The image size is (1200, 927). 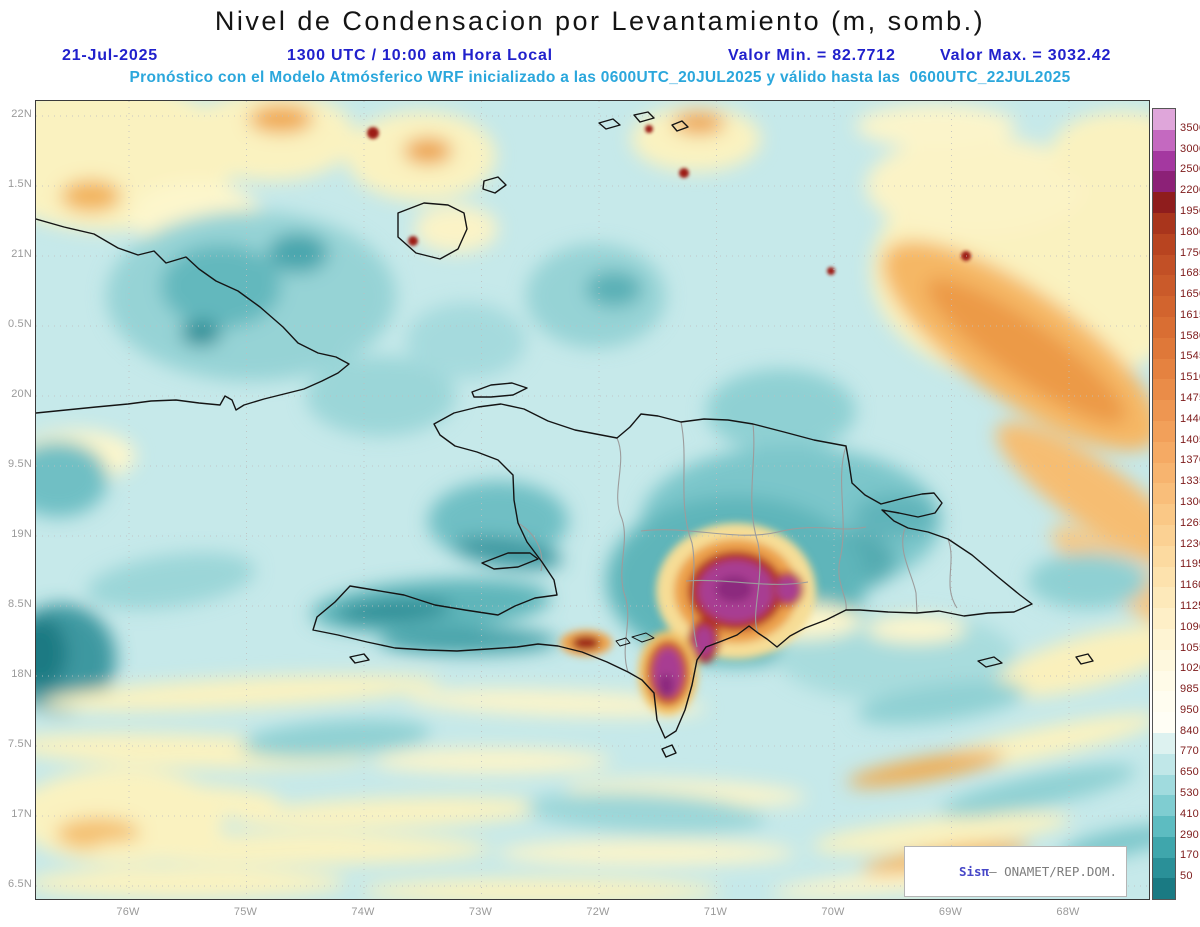 I want to click on colorbar-tick-label: 410, so click(x=1189, y=813).